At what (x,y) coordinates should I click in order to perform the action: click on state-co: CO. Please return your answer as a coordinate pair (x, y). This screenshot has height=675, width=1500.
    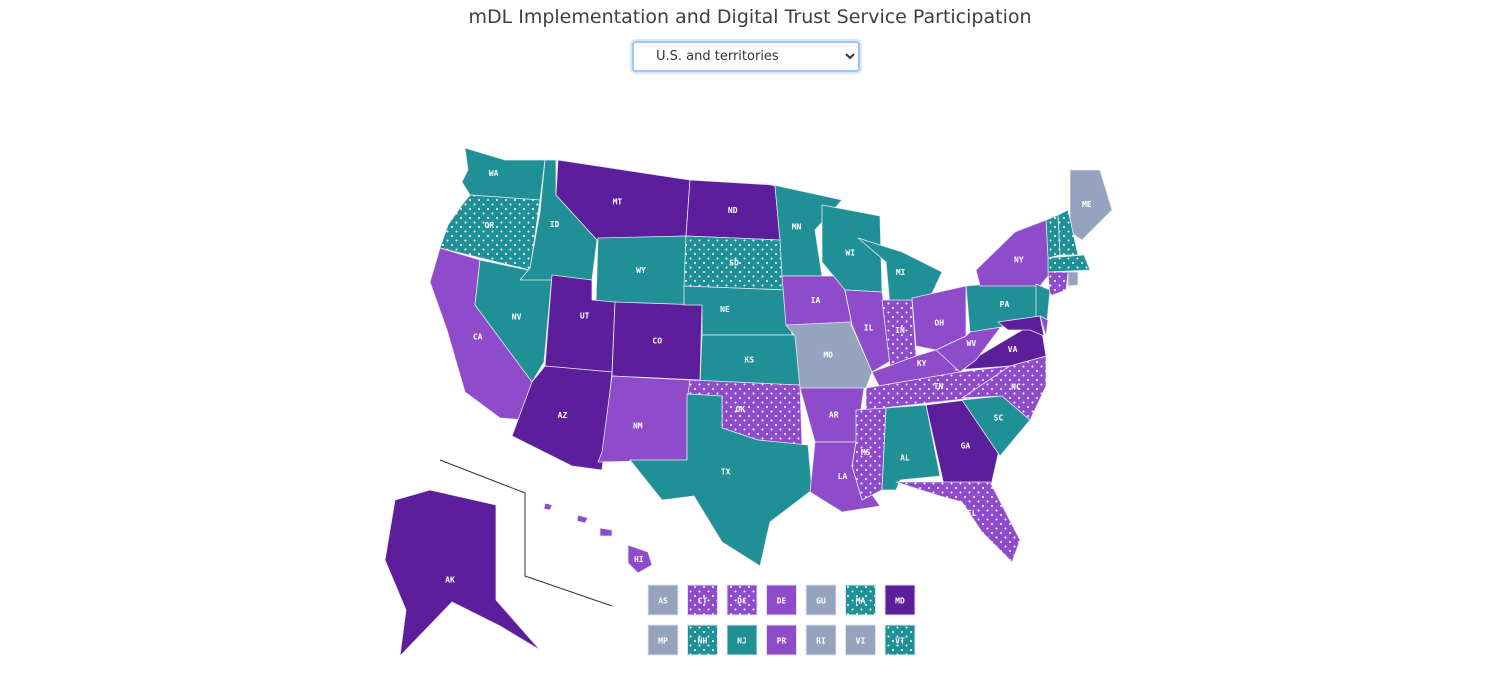
    Looking at the image, I should click on (657, 341).